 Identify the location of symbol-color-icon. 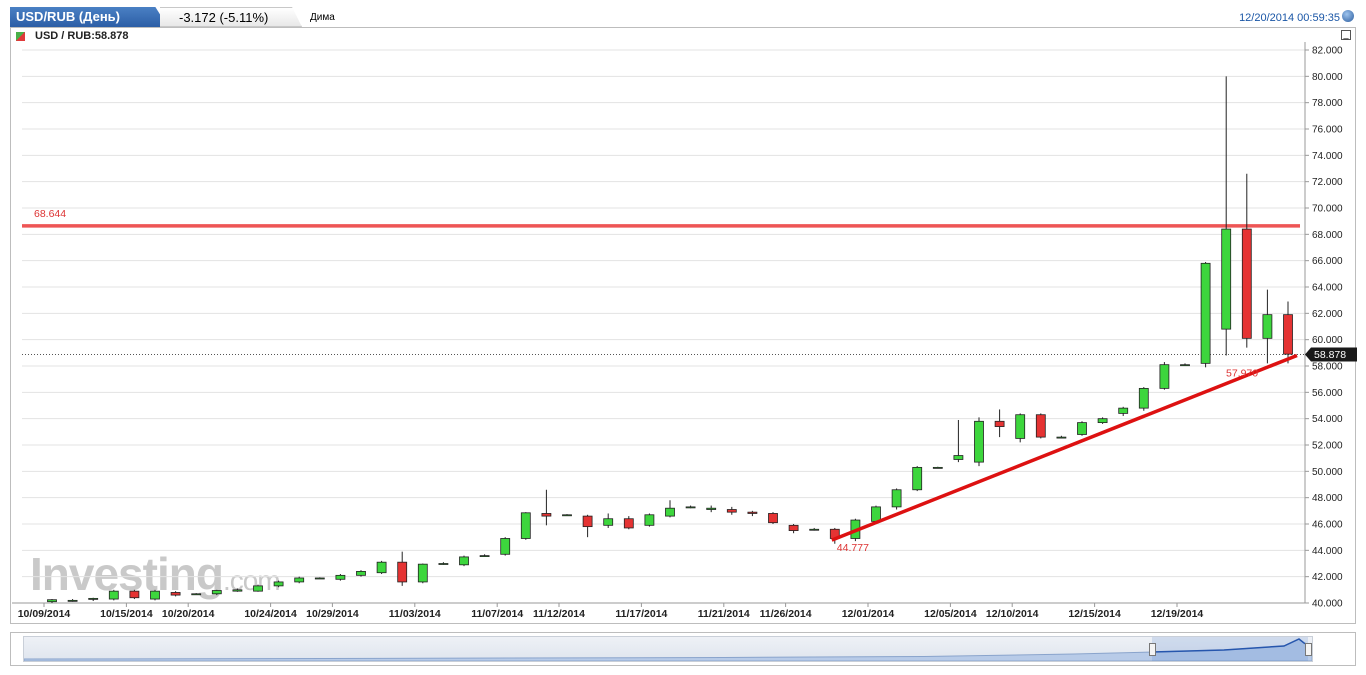
(20, 36).